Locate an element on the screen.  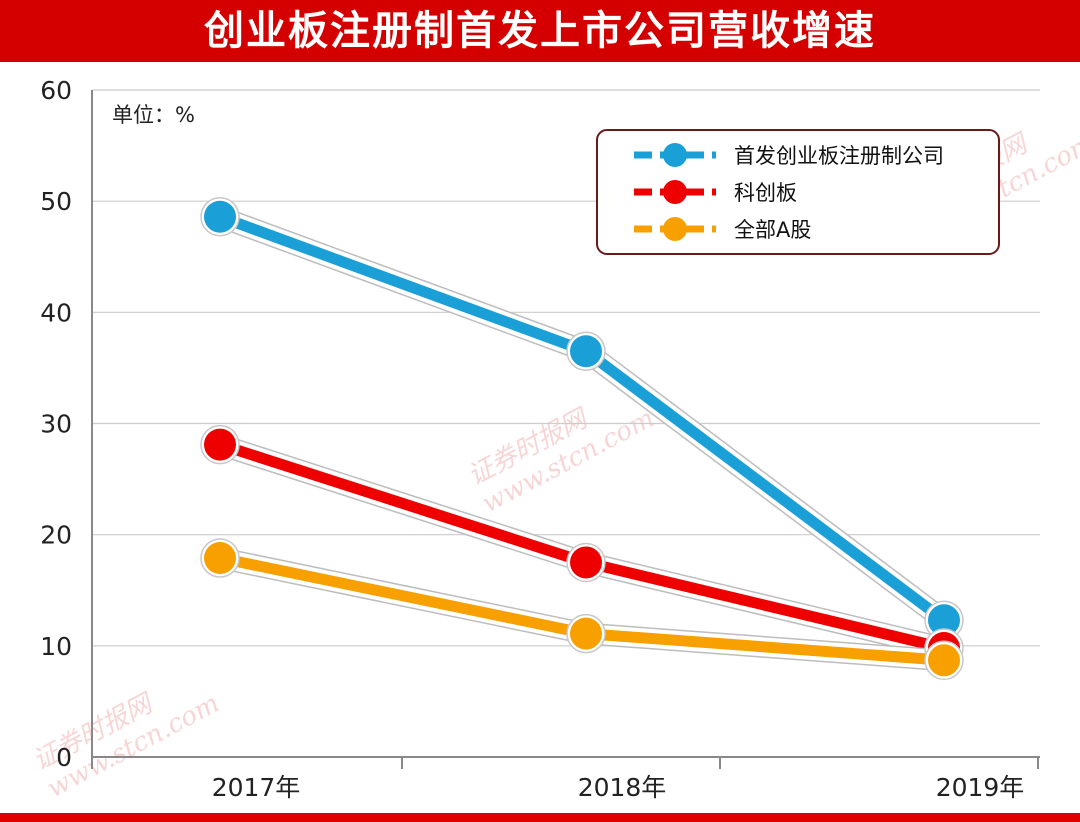
y-tick-label: 0 is located at coordinates (64, 757).